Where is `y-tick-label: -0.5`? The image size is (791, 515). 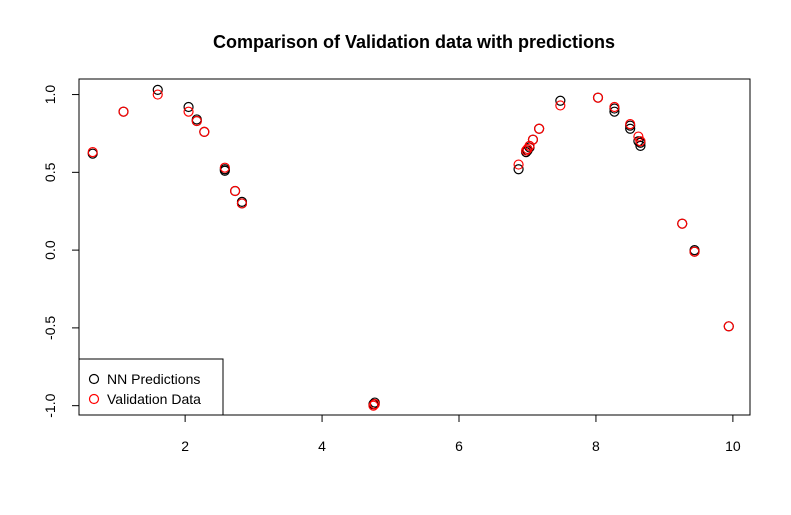
y-tick-label: -0.5 is located at coordinates (50, 328).